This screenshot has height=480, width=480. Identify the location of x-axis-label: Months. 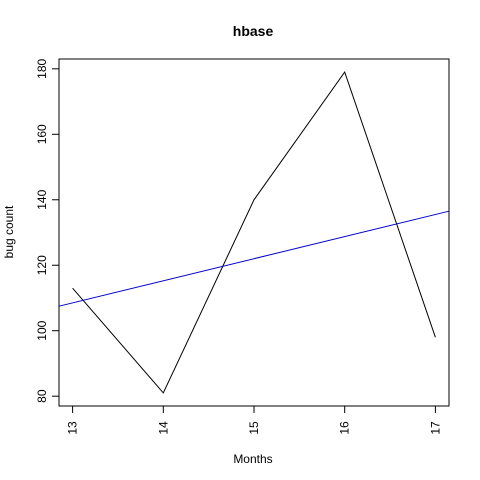
(252, 459).